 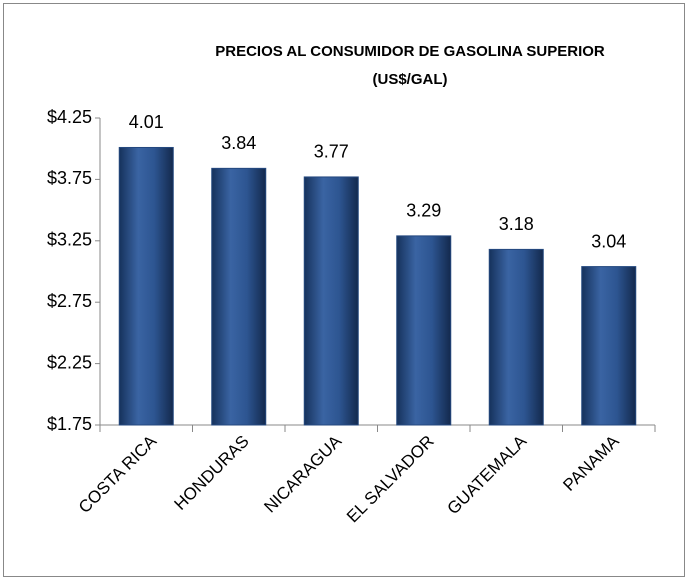 What do you see at coordinates (516, 224) in the screenshot?
I see `value-label: 3.18` at bounding box center [516, 224].